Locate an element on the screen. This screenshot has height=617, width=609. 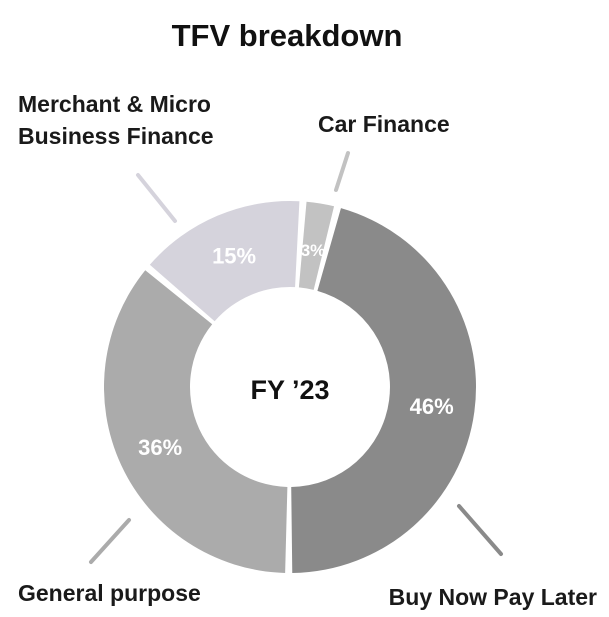
center-label: FY ’23 is located at coordinates (289, 390).